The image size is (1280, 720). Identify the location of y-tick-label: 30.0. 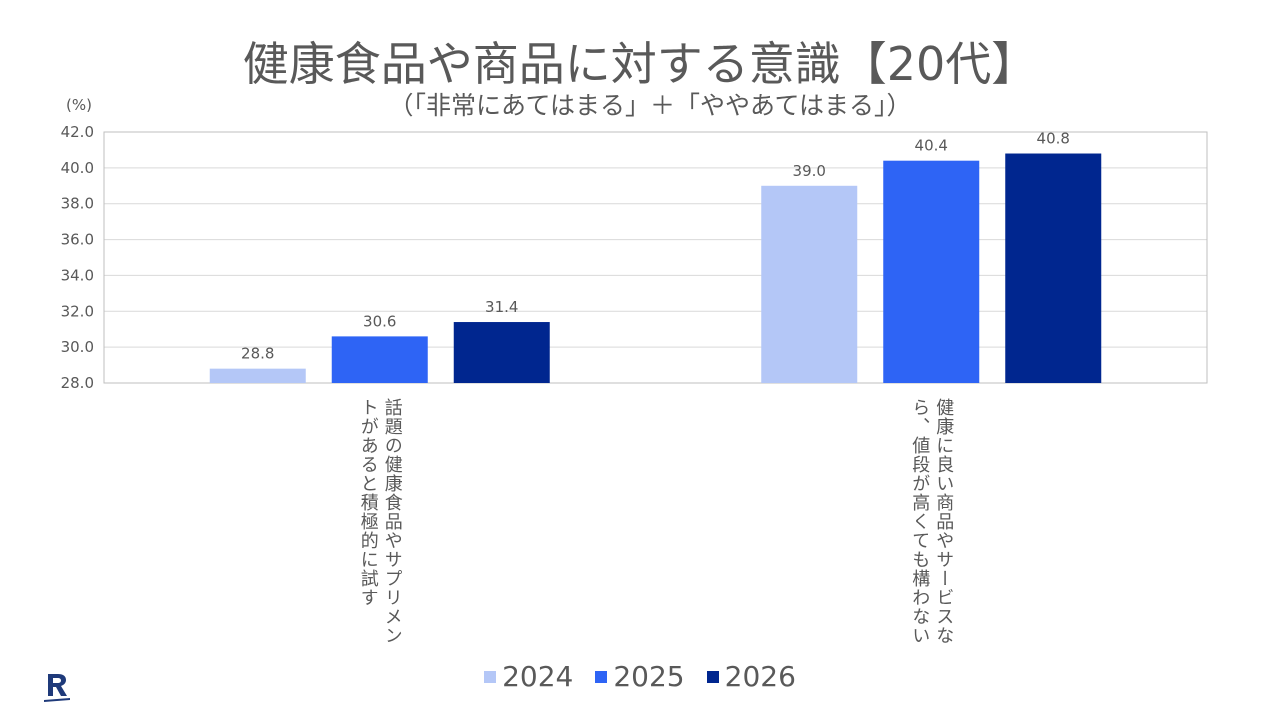
(77, 347).